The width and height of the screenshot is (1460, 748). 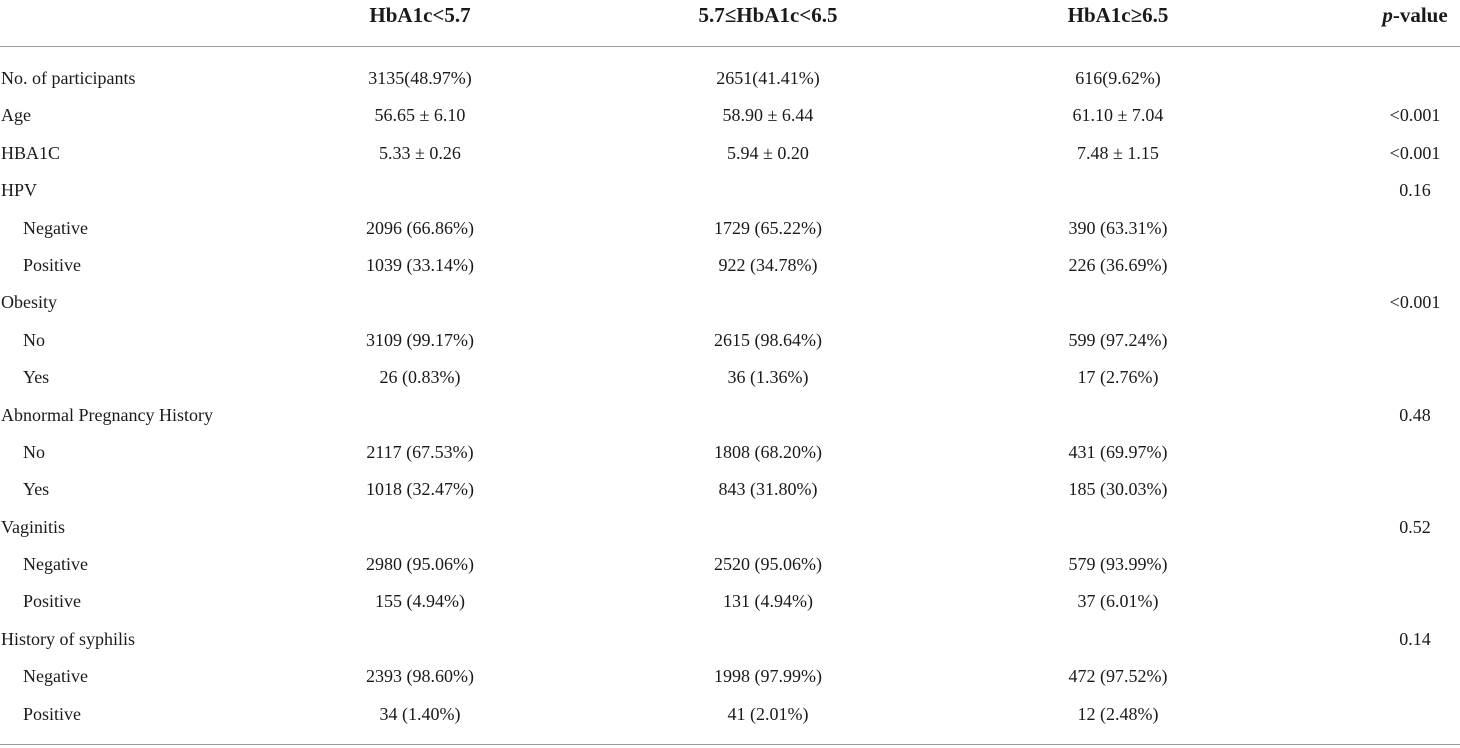 I want to click on row-label: No. of participants, so click(x=68, y=78).